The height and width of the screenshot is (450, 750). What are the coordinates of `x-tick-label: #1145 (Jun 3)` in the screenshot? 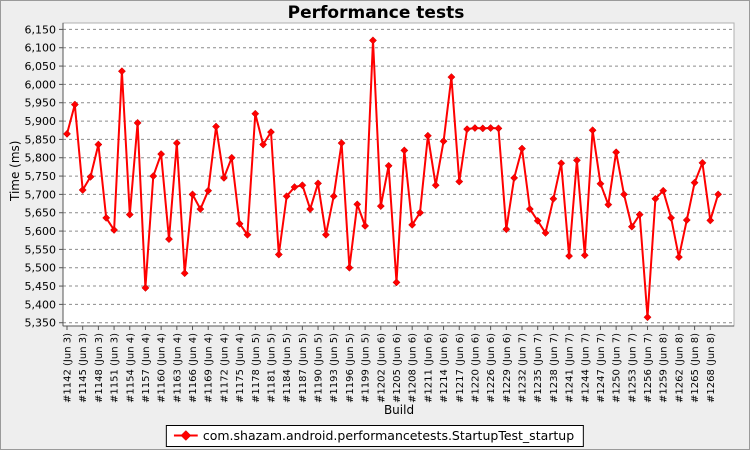 It's located at (83, 368).